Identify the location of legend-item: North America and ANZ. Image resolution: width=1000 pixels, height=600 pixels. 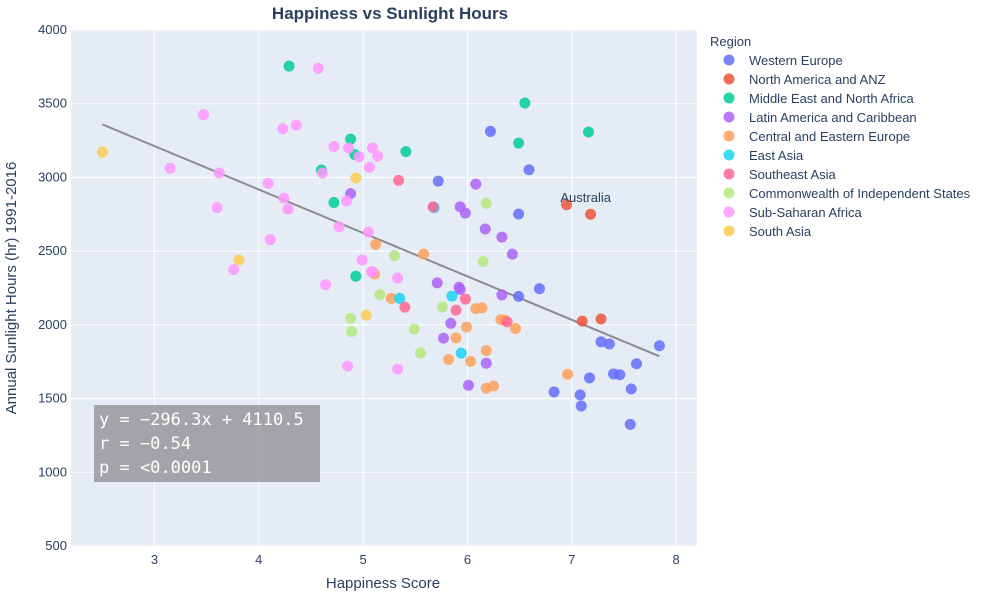
(804, 79).